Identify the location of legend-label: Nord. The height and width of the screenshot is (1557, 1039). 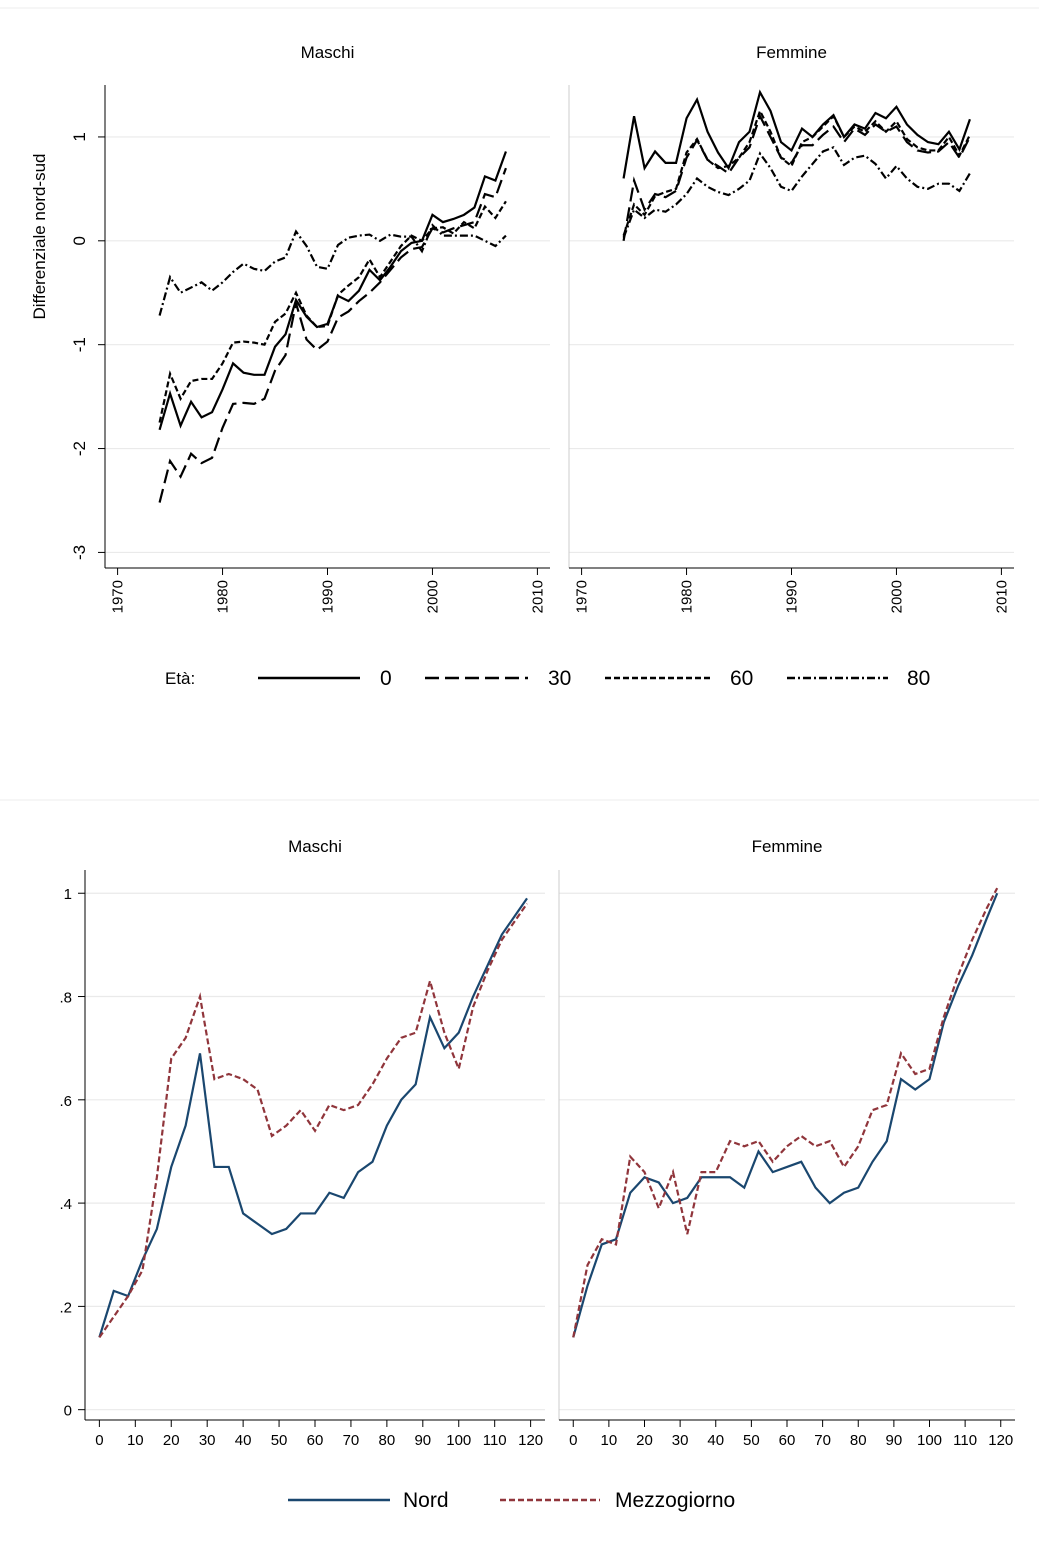
(426, 1500).